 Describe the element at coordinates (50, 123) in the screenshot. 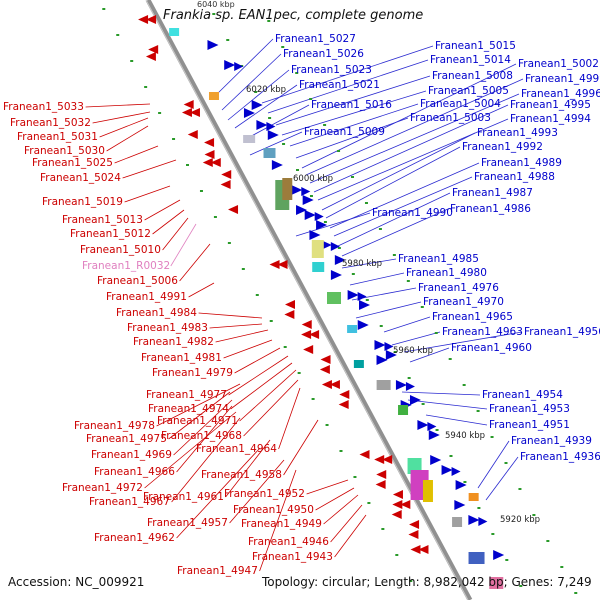

I see `gene-label: Franean1_5032` at that location.